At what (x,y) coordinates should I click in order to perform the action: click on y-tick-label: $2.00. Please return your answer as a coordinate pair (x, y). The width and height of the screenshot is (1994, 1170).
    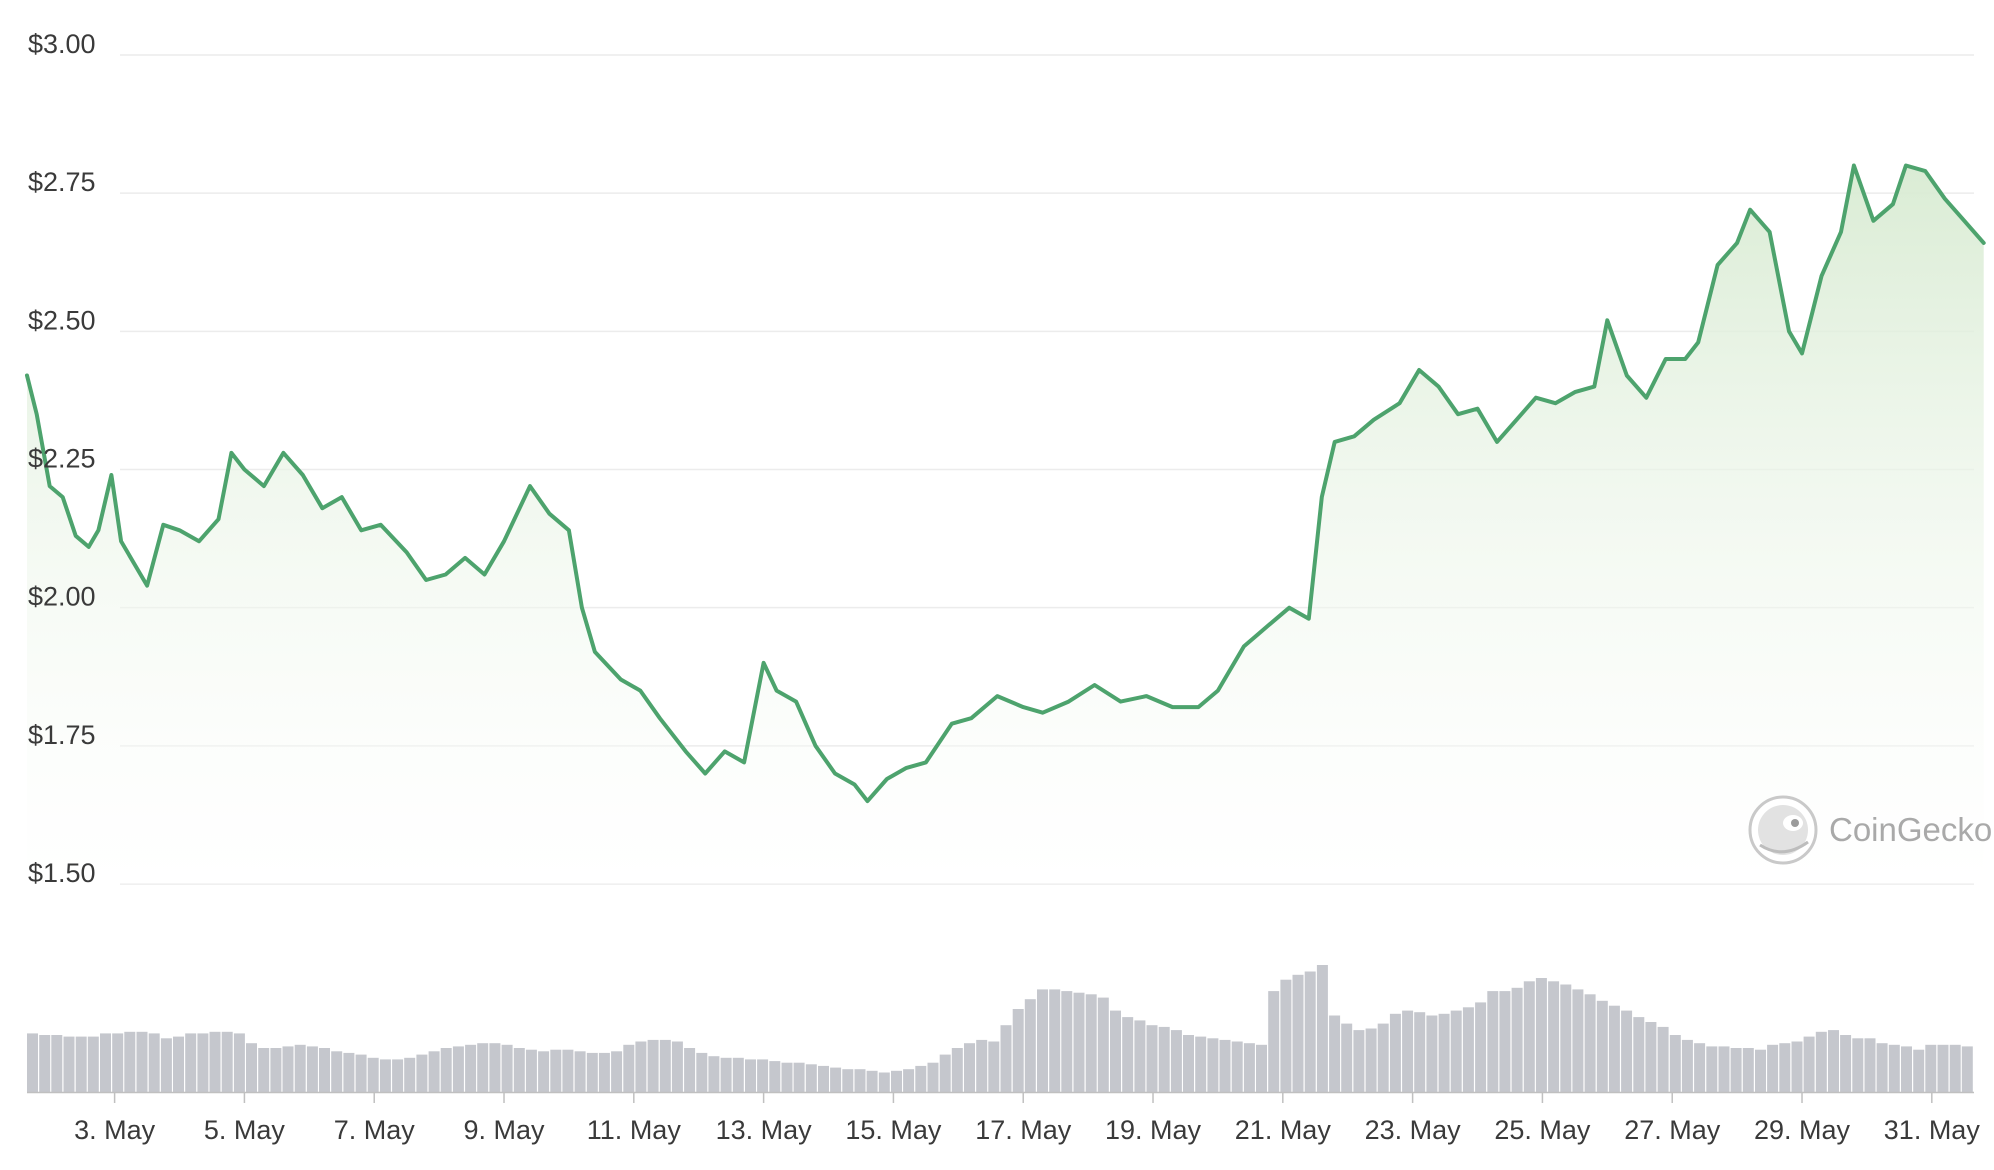
    Looking at the image, I should click on (62, 597).